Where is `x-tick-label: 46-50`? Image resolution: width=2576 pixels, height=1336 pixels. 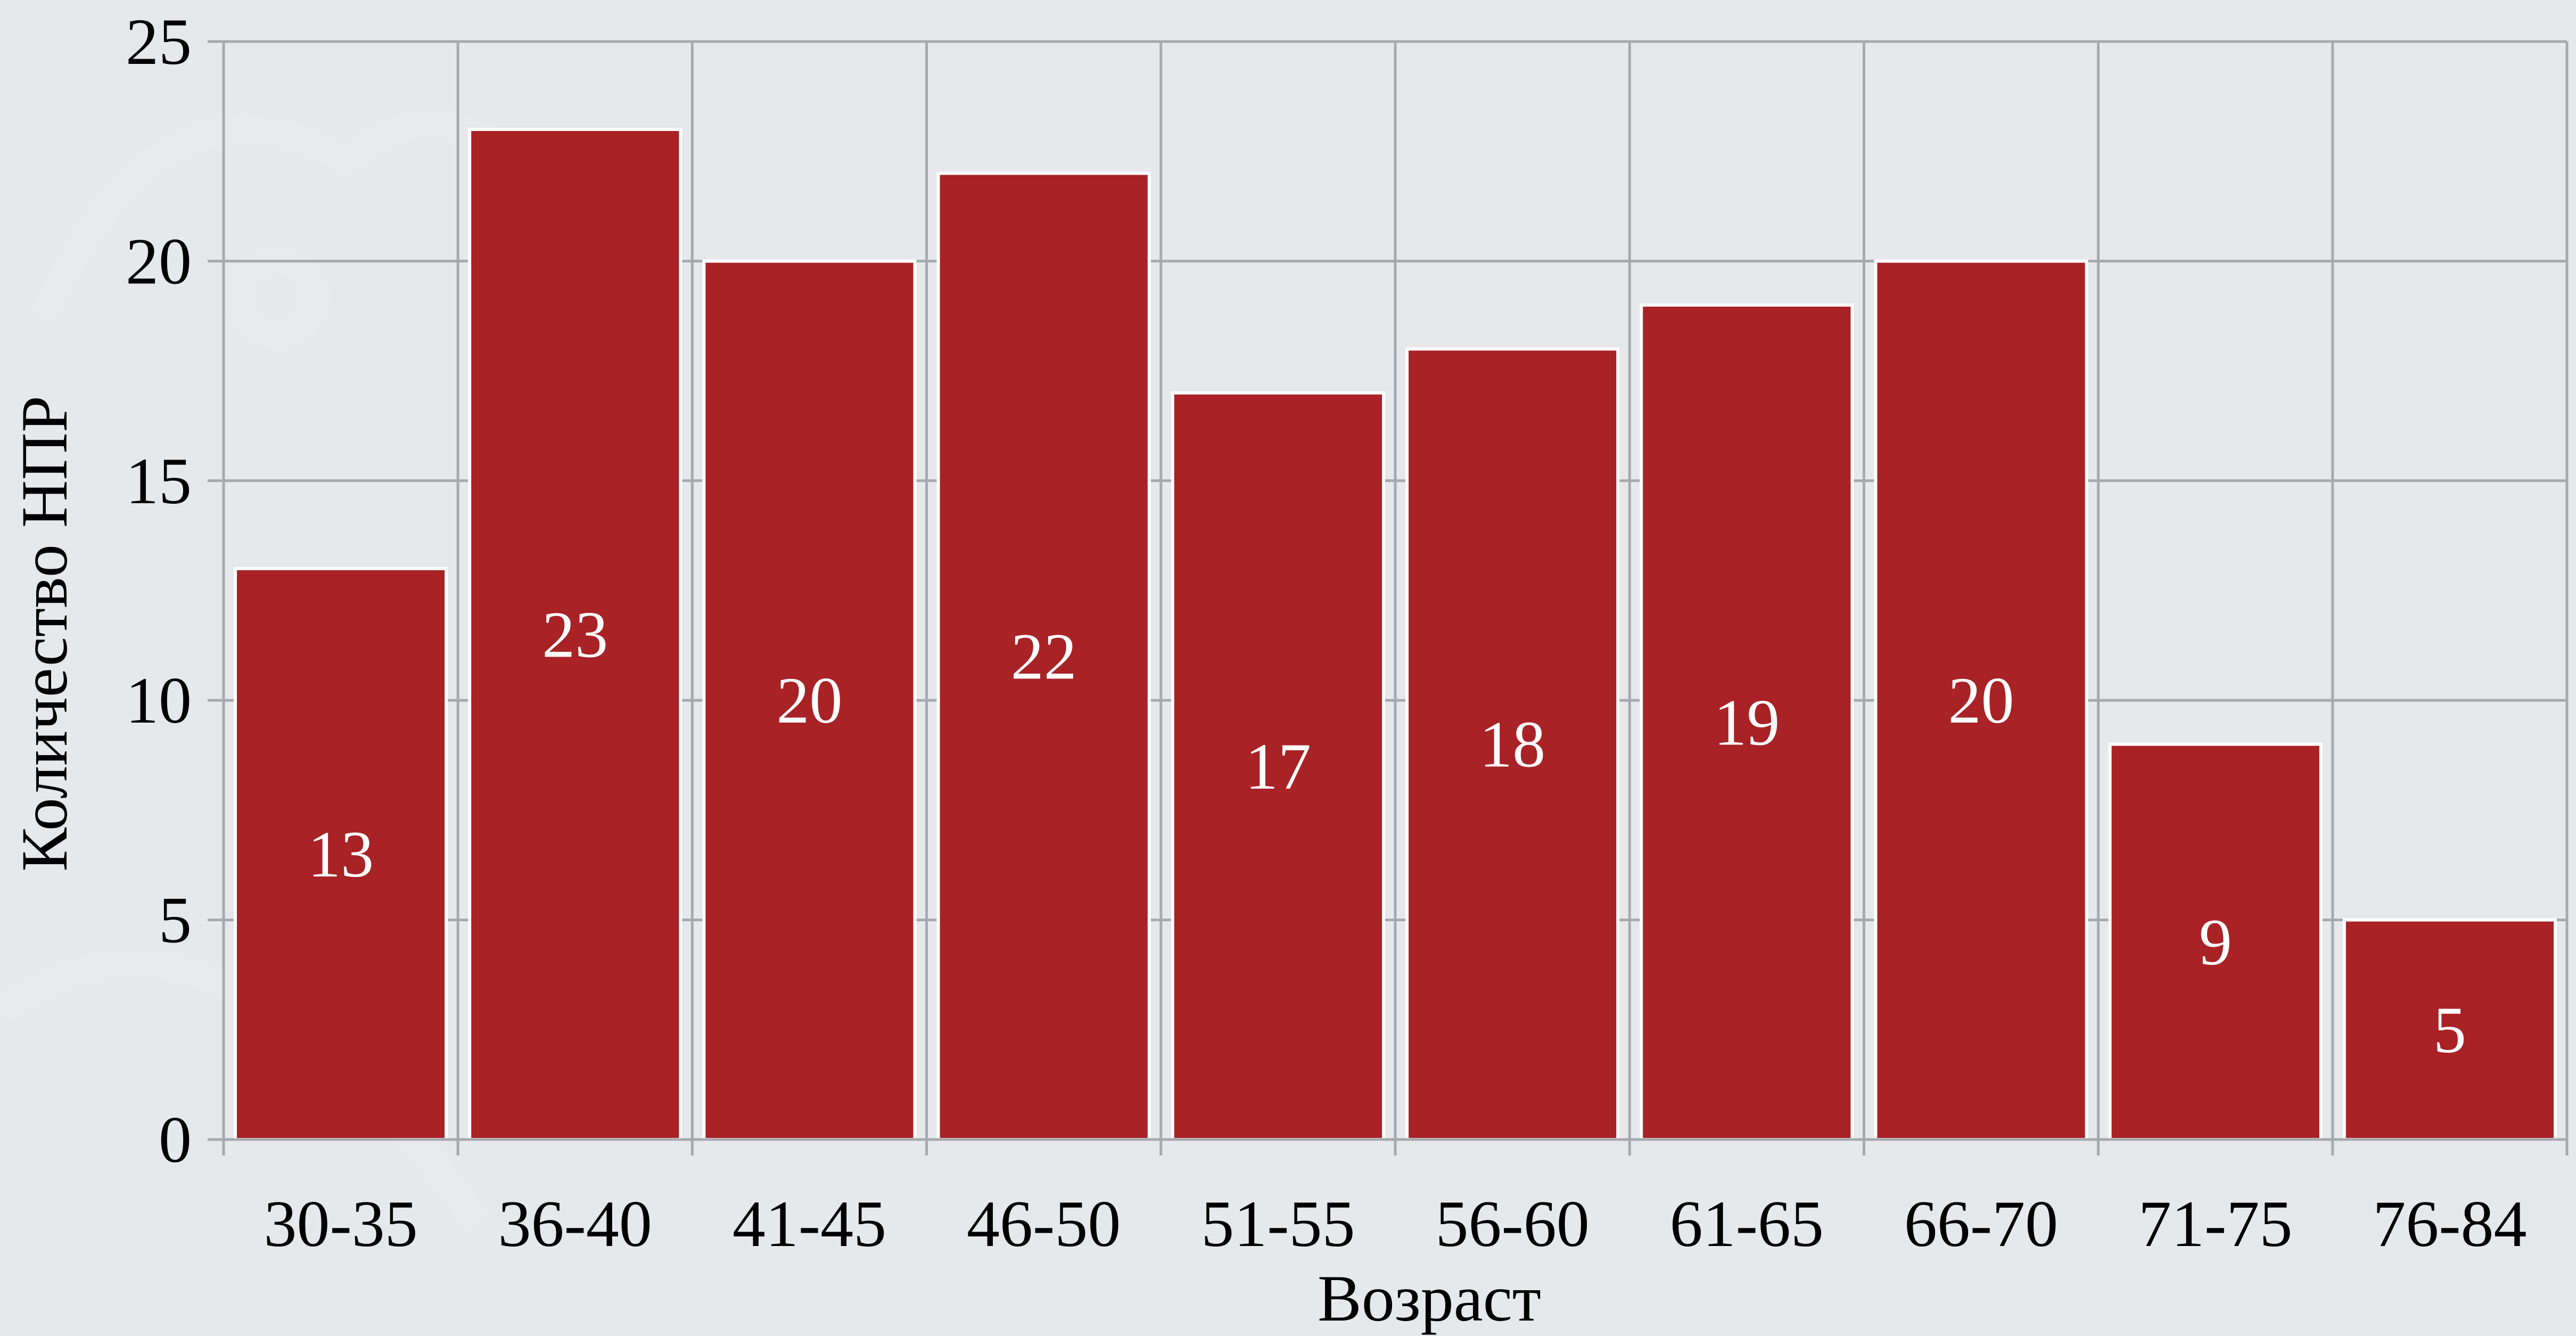
x-tick-label: 46-50 is located at coordinates (1044, 1223).